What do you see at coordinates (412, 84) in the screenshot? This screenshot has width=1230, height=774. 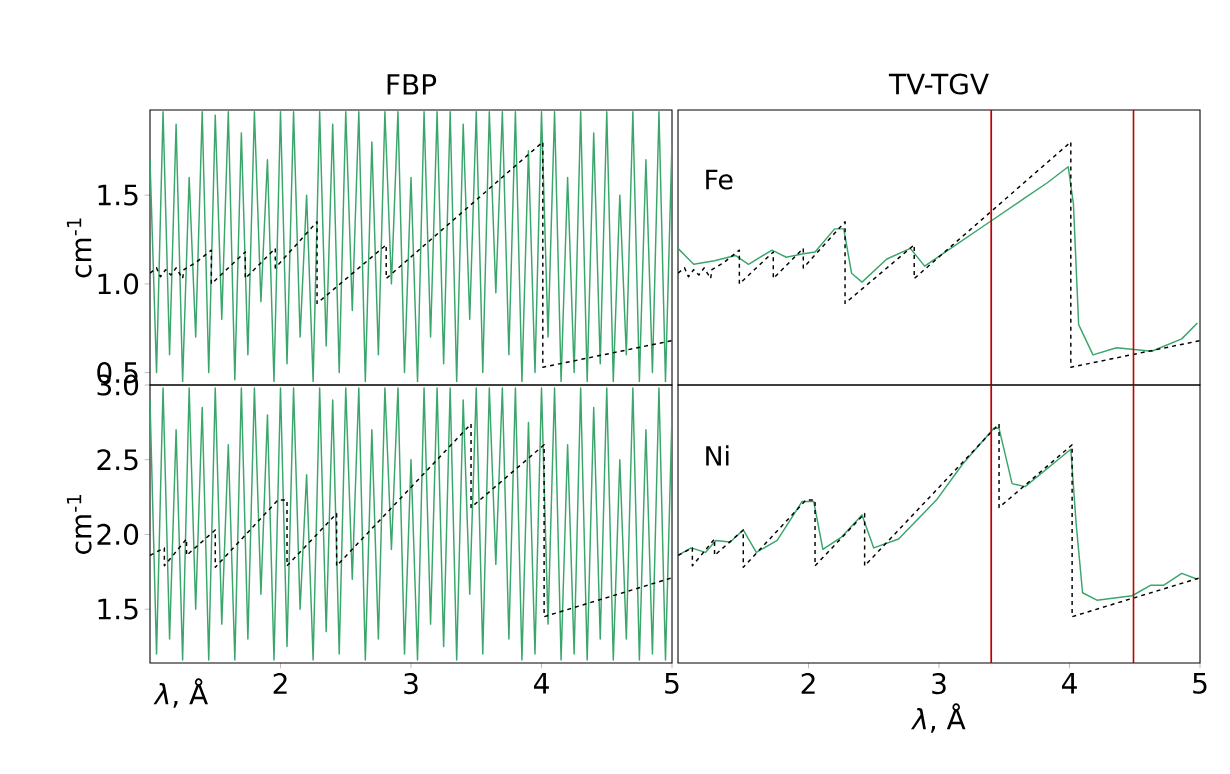 I see `chart-title: FBP` at bounding box center [412, 84].